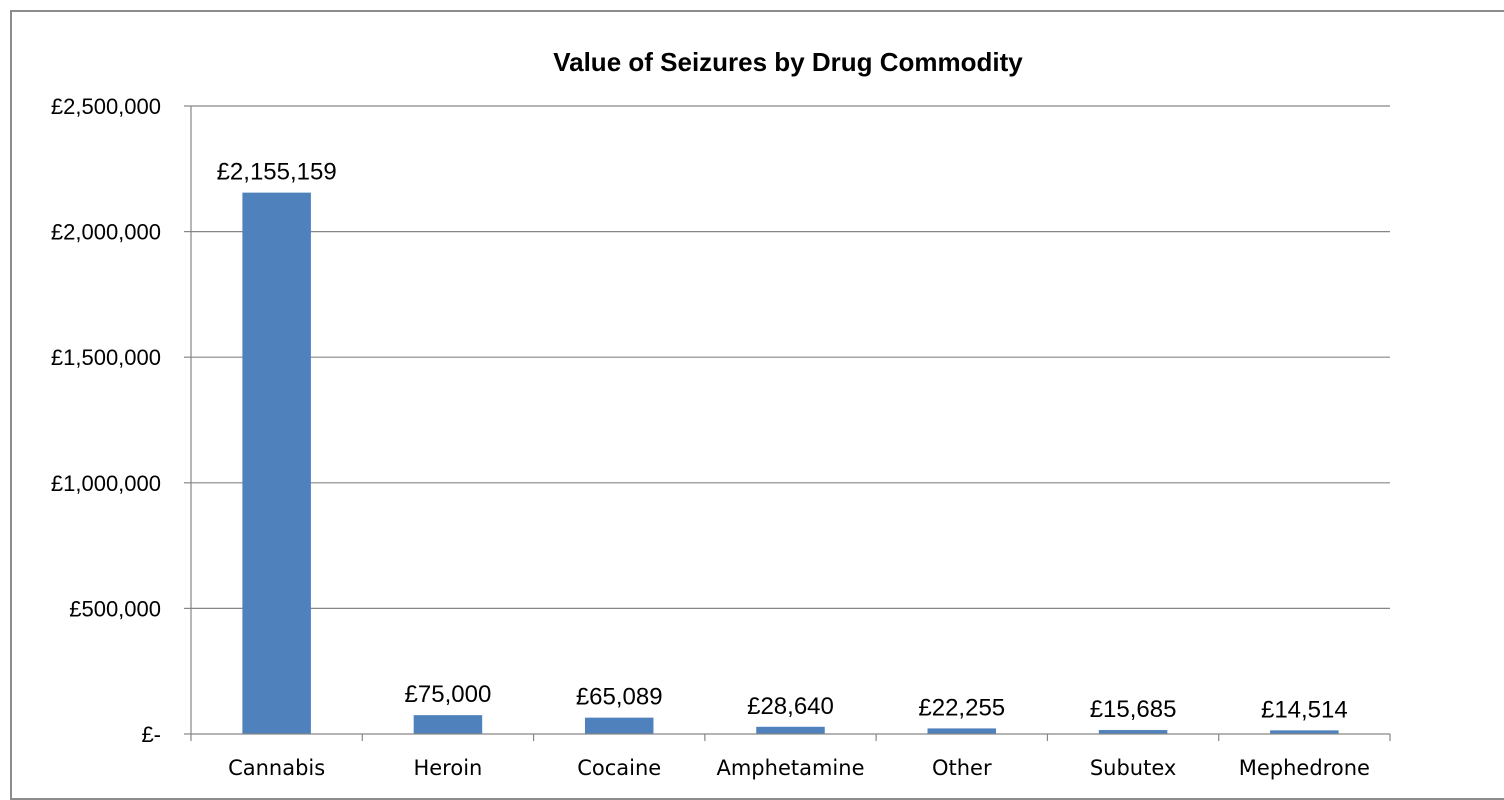 The height and width of the screenshot is (800, 1504). I want to click on bar-mephedrone, so click(1304, 732).